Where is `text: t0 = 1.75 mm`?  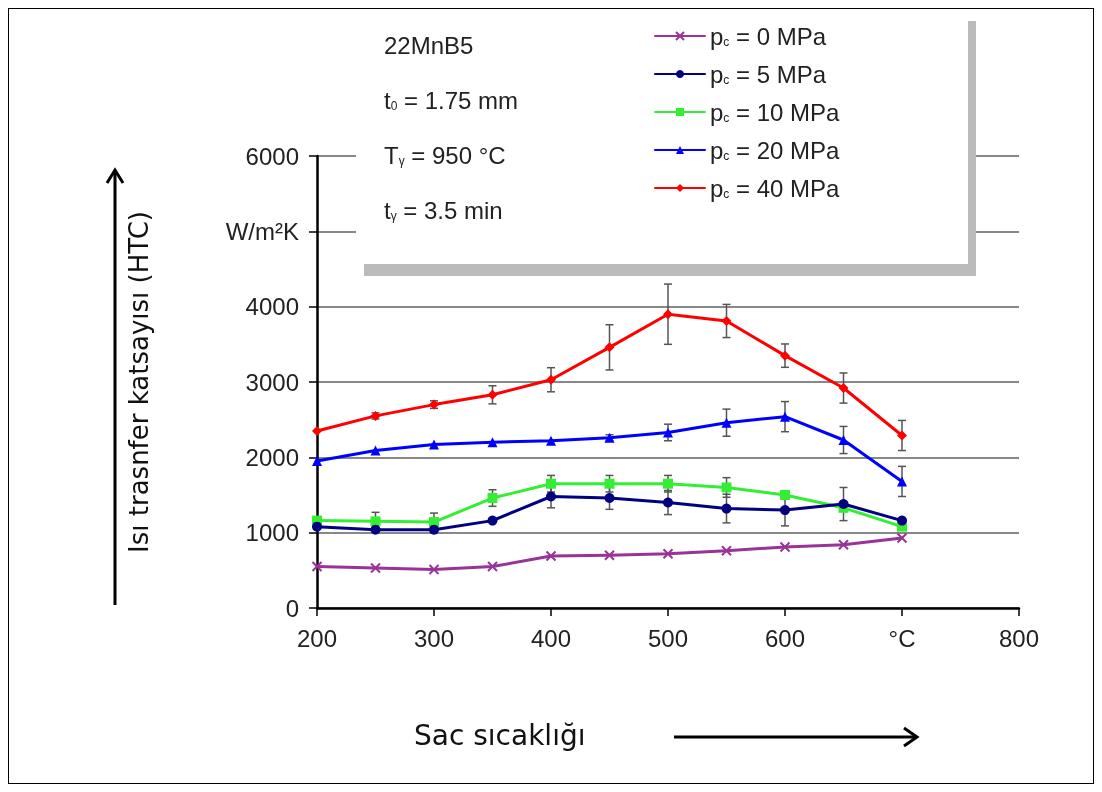
text: t0 = 1.75 mm is located at coordinates (451, 100).